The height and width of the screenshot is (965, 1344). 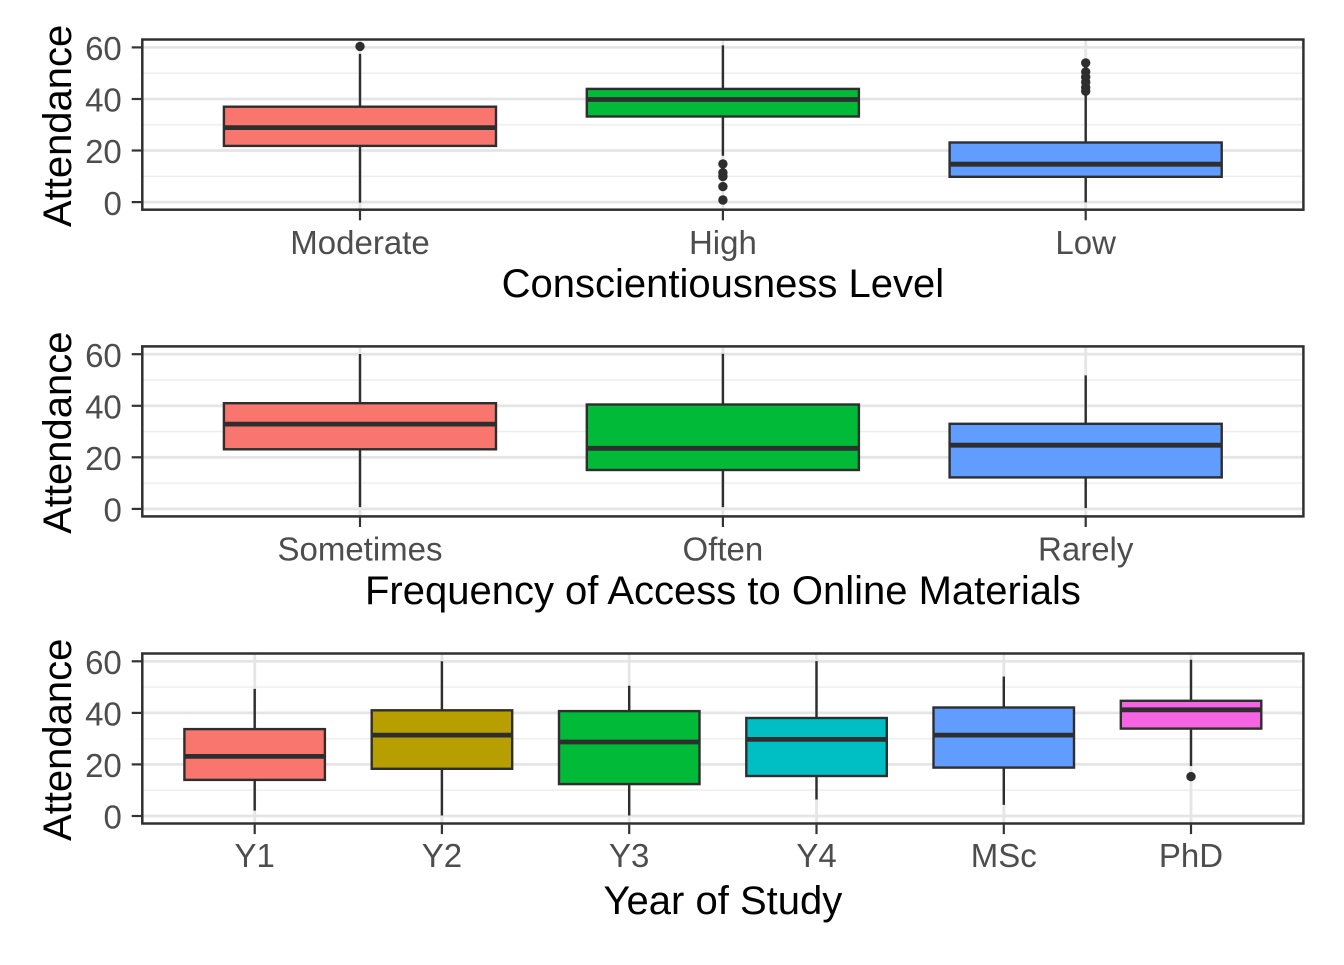 What do you see at coordinates (816, 855) in the screenshot?
I see `svg-text: Y4` at bounding box center [816, 855].